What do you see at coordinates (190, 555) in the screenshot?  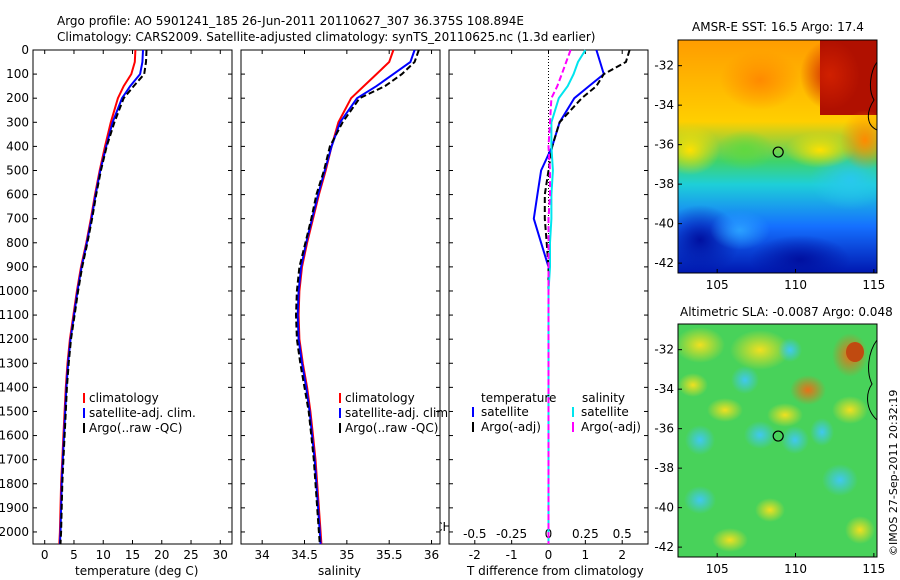 I see `temperature-xtick-label: 25` at bounding box center [190, 555].